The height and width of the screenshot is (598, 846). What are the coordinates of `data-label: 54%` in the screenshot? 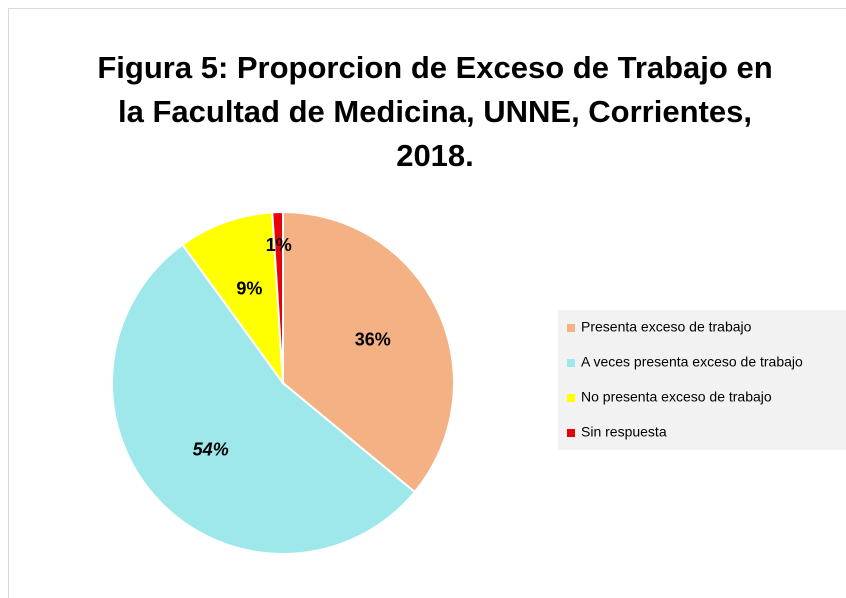 It's located at (211, 450).